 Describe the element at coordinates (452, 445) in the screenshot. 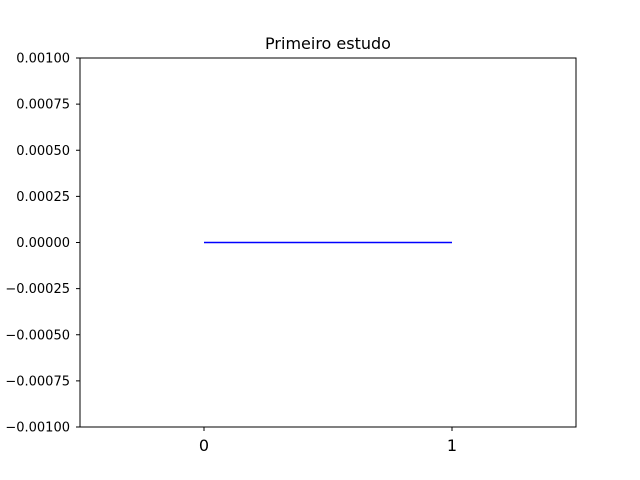

I see `x-tick-label: 1` at that location.